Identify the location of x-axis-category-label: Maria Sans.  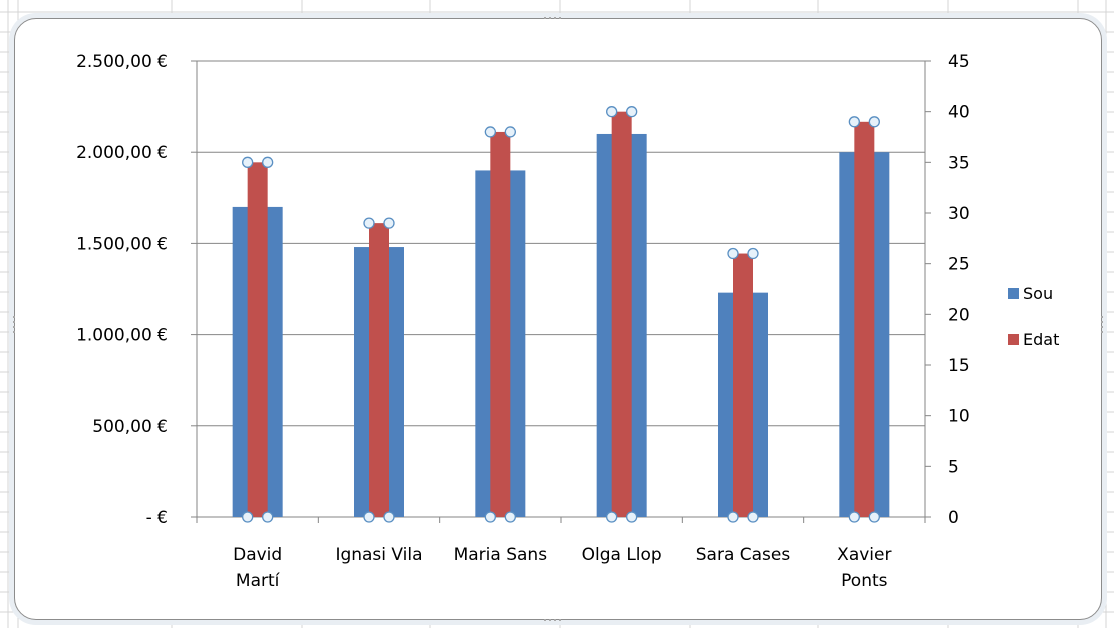
(501, 555).